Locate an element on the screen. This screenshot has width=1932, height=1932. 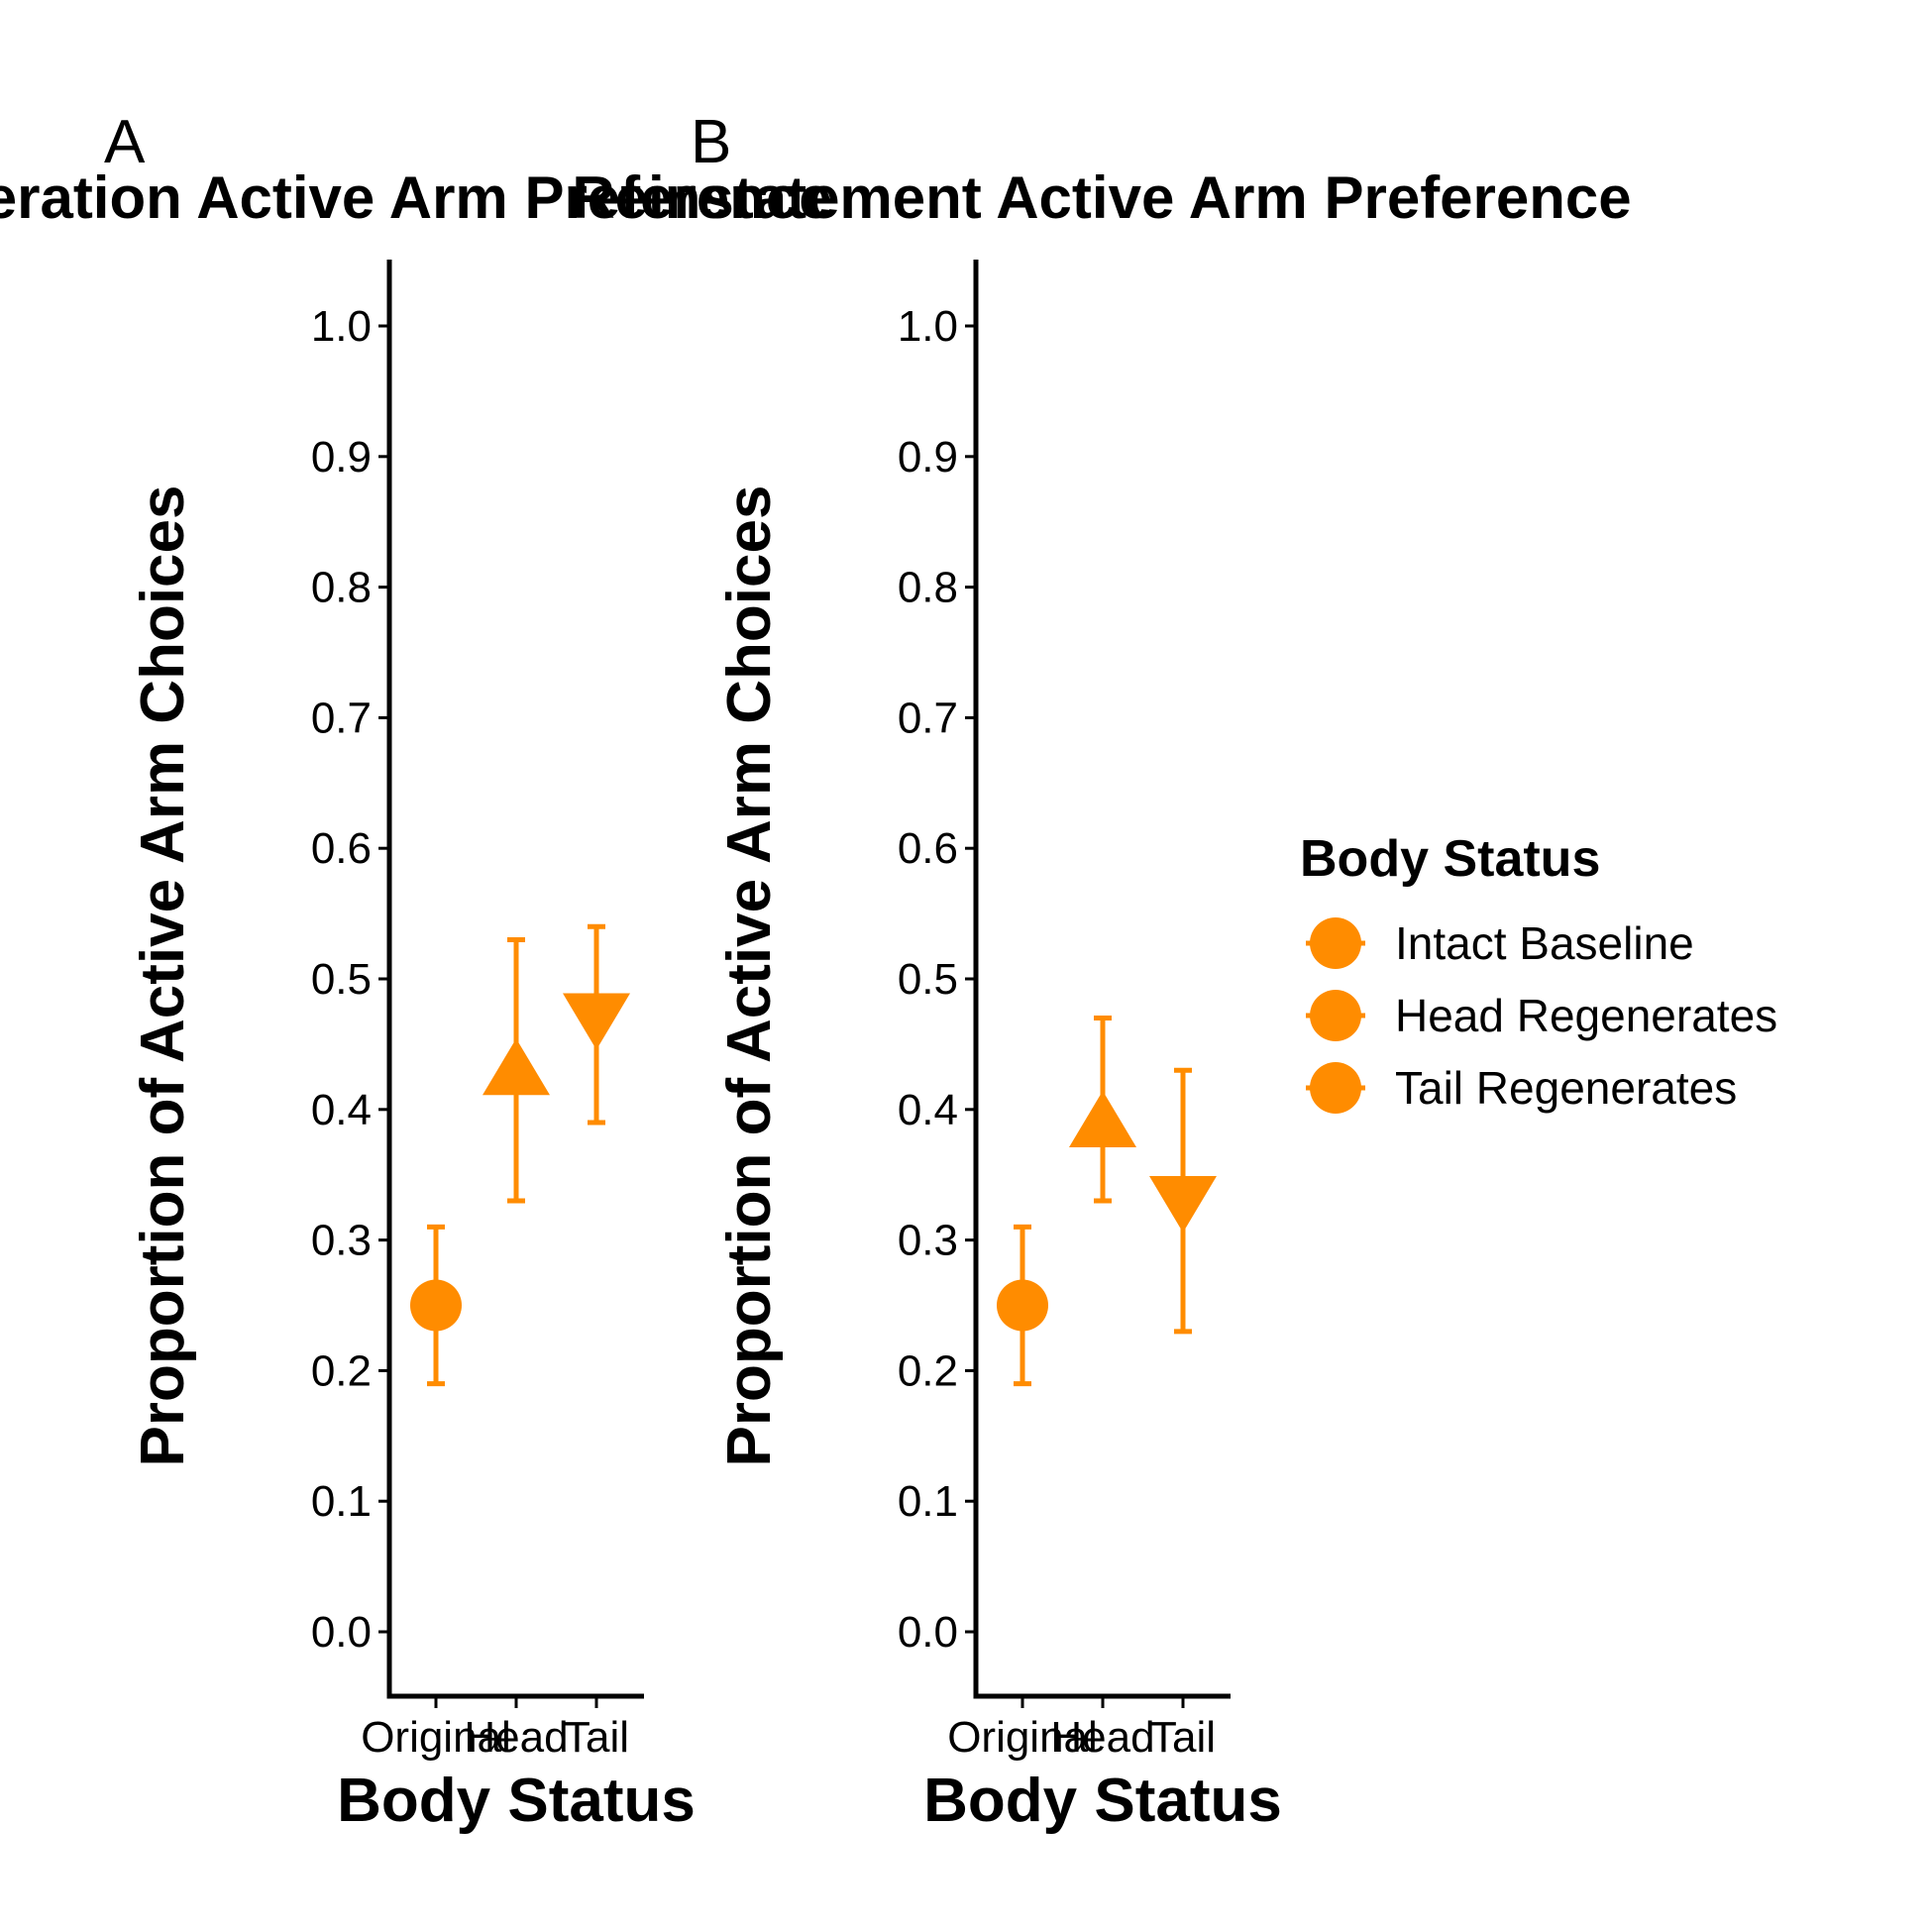
legend-item: Intact Baseline is located at coordinates (1500, 943).